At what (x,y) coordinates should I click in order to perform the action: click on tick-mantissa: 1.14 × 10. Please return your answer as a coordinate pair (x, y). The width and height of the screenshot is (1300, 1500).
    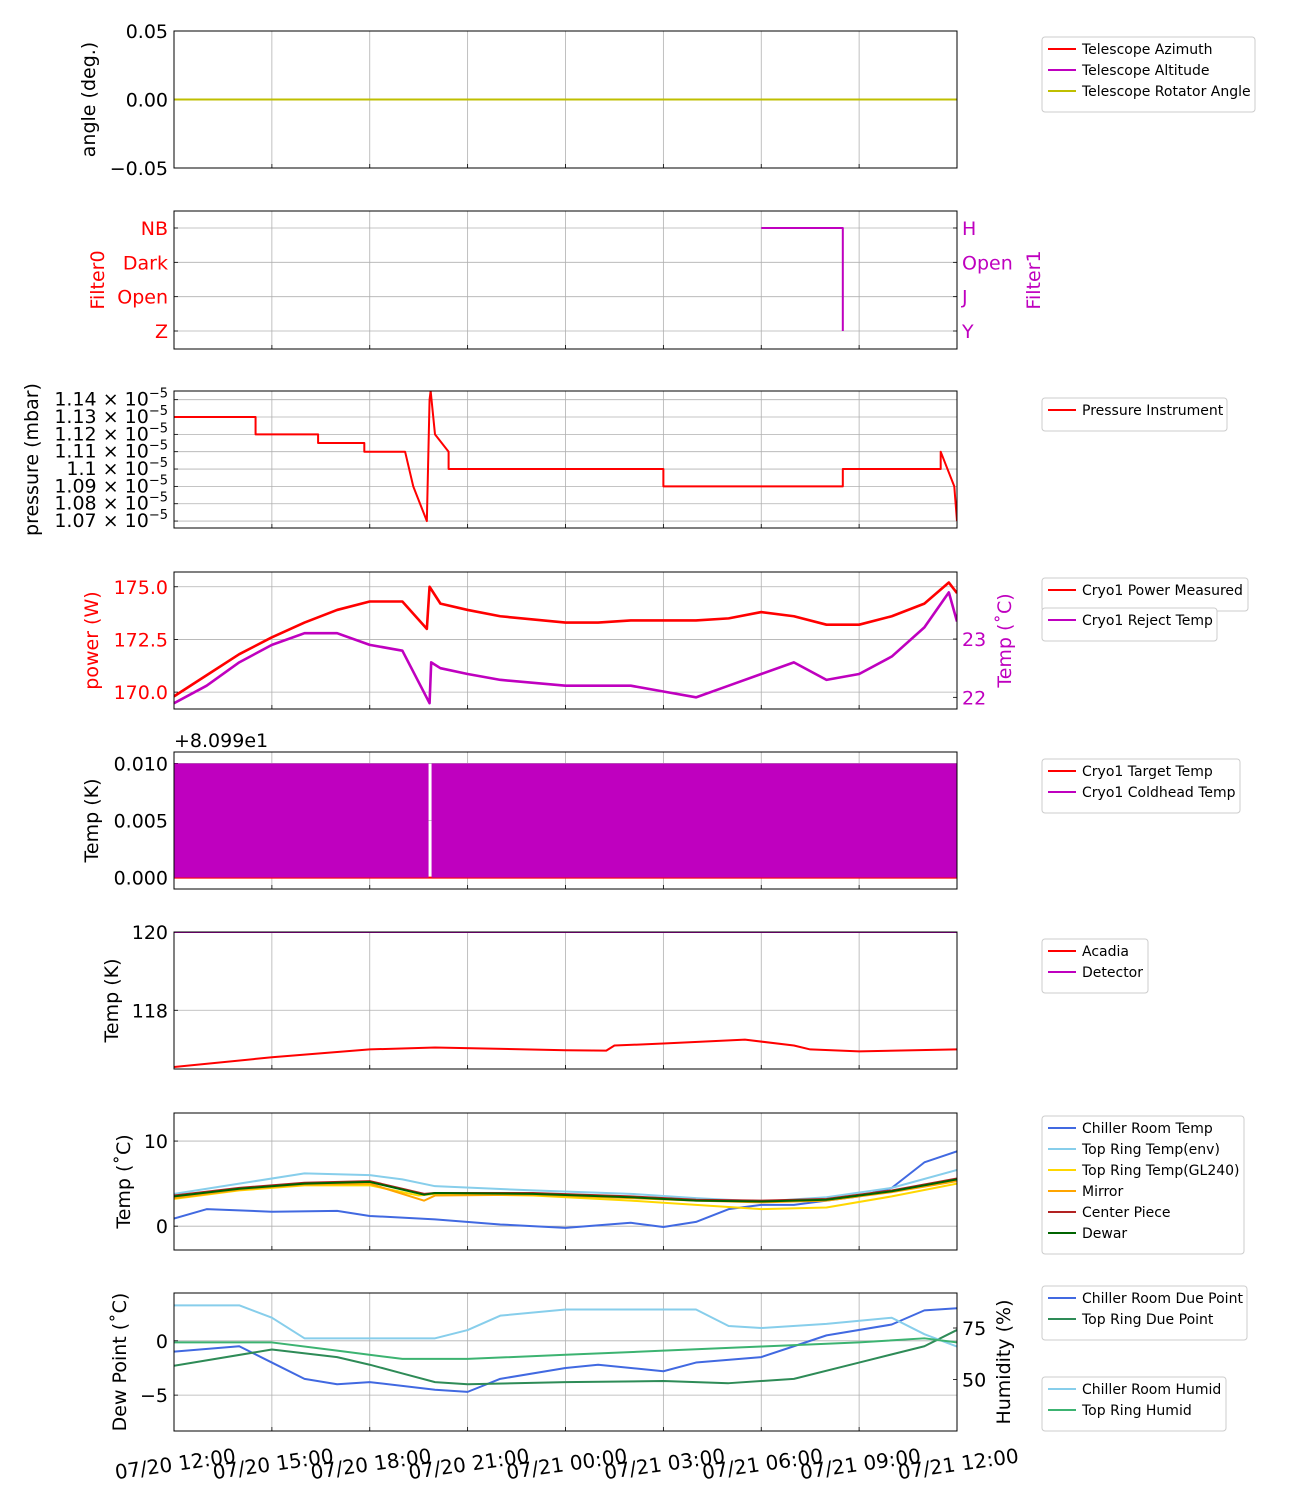
    Looking at the image, I should click on (101, 400).